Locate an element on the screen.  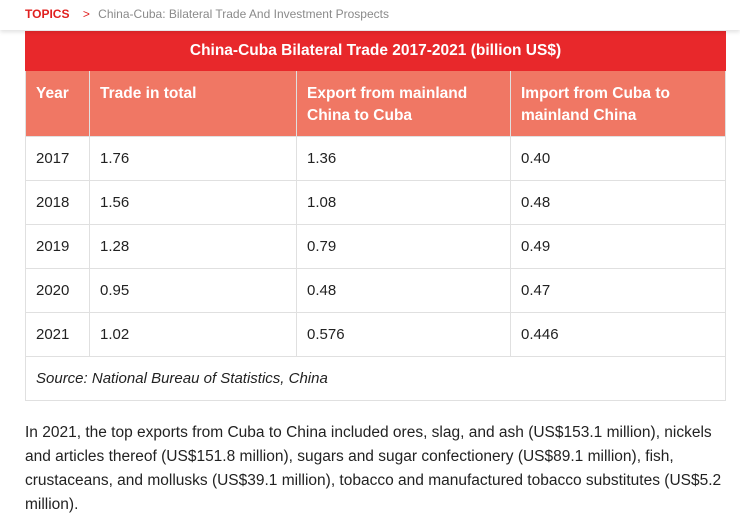
cell-trade-total: 1.28 is located at coordinates (193, 246).